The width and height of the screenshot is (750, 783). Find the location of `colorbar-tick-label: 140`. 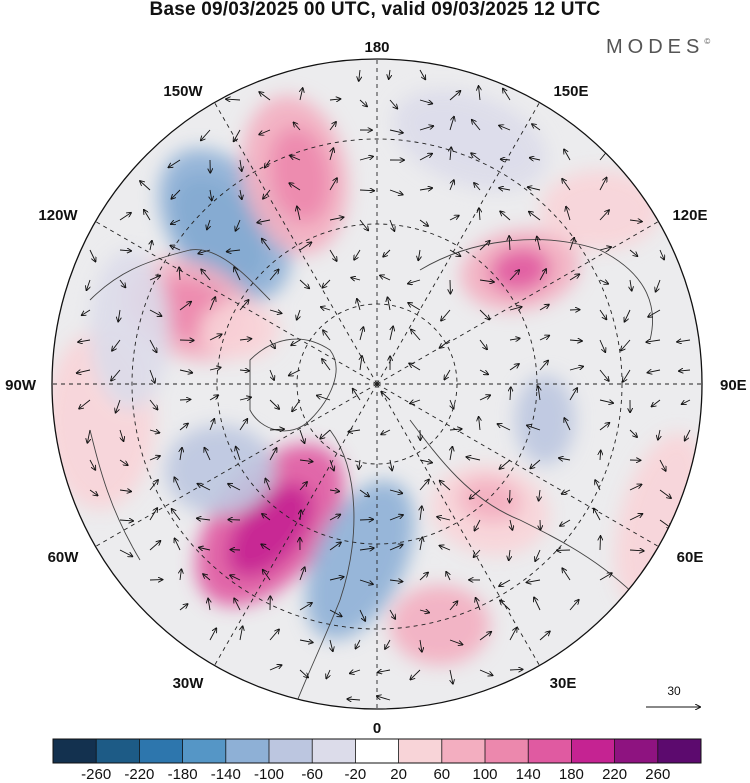

colorbar-tick-label: 140 is located at coordinates (528, 774).